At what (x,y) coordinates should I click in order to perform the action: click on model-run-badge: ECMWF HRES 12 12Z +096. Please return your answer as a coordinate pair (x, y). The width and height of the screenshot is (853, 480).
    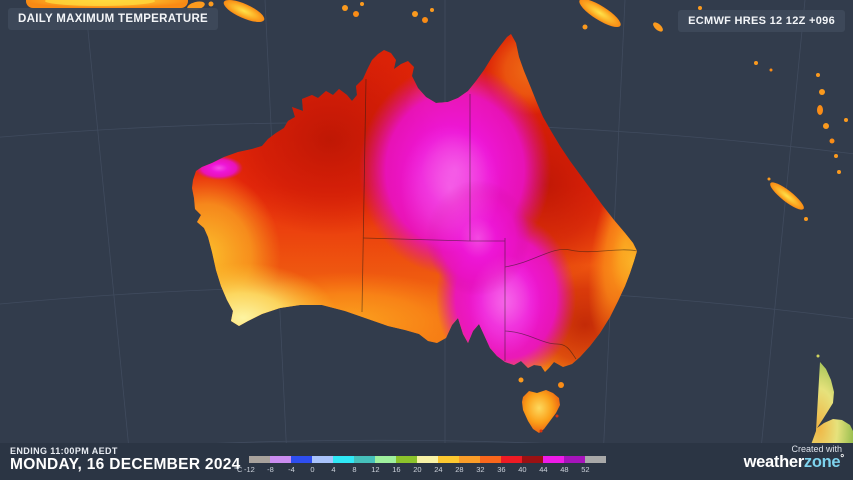
    Looking at the image, I should click on (761, 21).